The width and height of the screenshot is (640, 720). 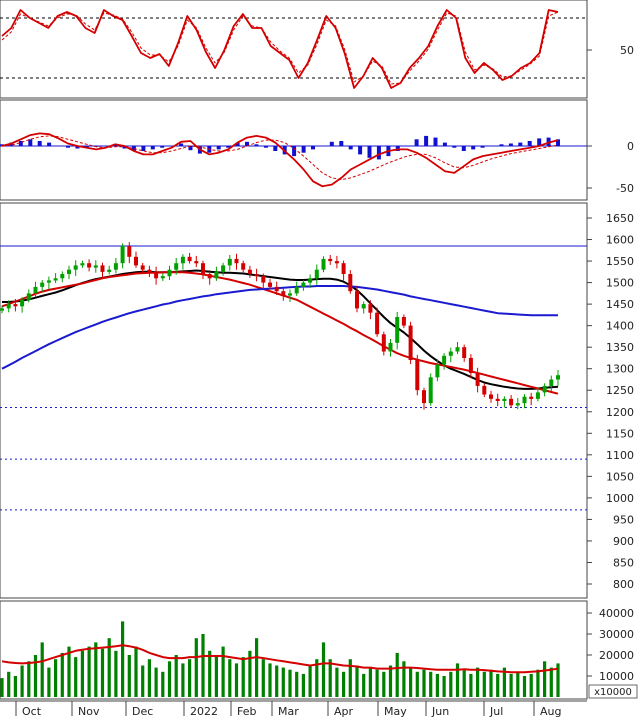 What do you see at coordinates (613, 691) in the screenshot?
I see `volume-multiplier-box` at bounding box center [613, 691].